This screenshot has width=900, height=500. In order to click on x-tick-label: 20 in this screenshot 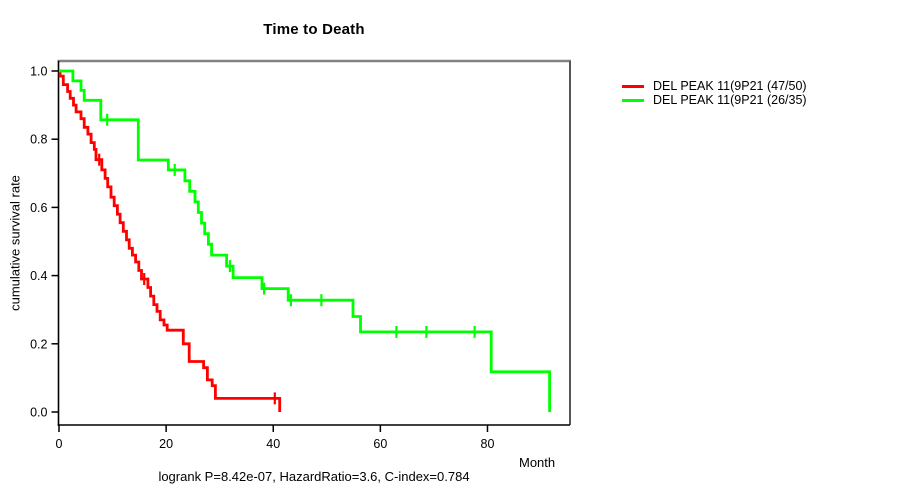, I will do `click(166, 444)`.